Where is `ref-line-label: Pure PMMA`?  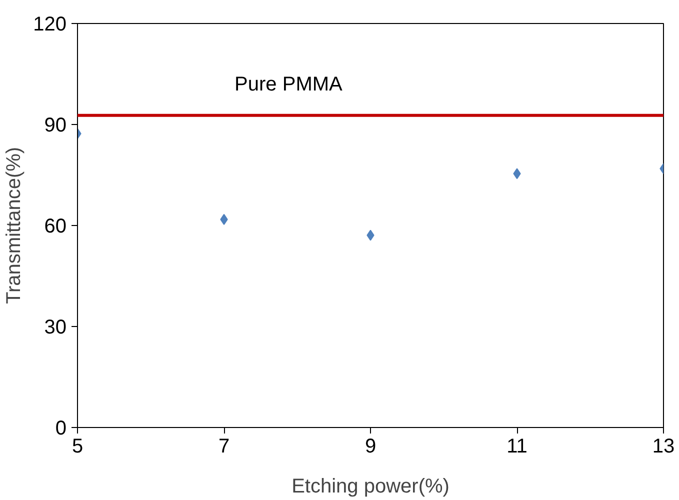 ref-line-label: Pure PMMA is located at coordinates (289, 84).